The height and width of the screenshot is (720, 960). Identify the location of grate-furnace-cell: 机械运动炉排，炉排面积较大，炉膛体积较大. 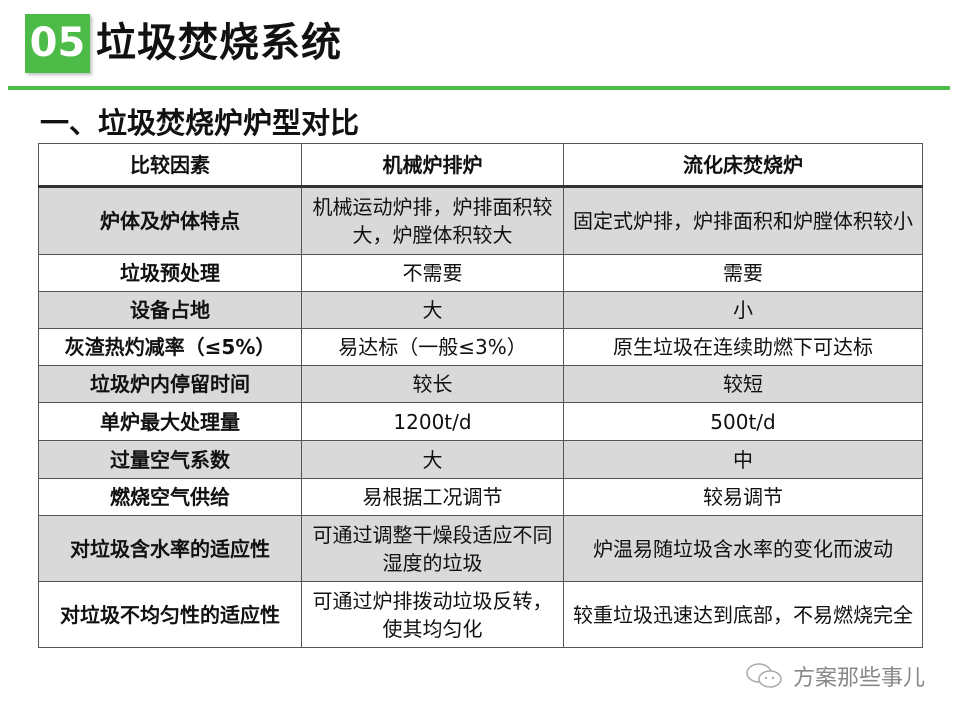
(432, 220).